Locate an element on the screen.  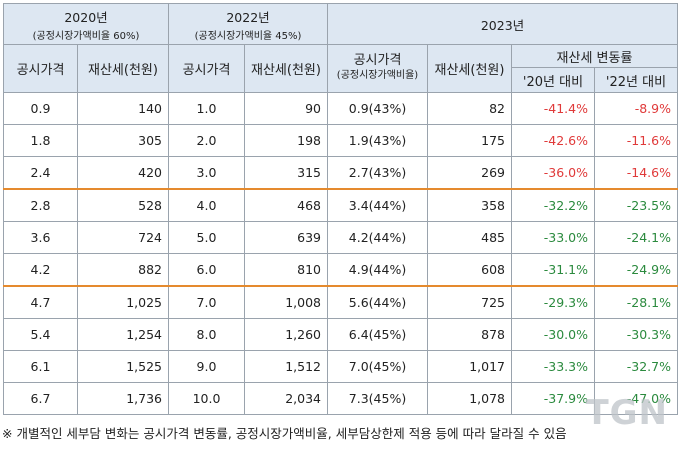
header-2020: 2020년 (공정시장가액비율 60%) is located at coordinates (86, 24).